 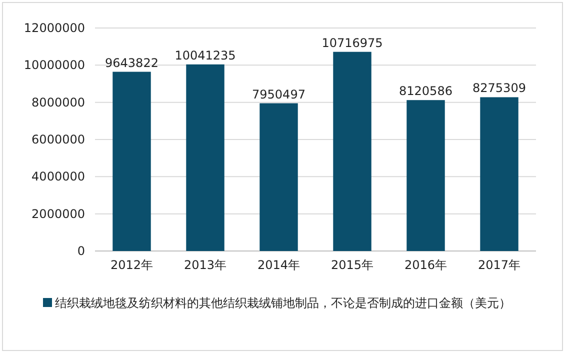 What do you see at coordinates (283, 303) in the screenshot?
I see `legend-label: 结织栽绒地毯及纺织材料的其他结织栽绒铺地制品，不论是否制成的进口金额（美元）` at bounding box center [283, 303].